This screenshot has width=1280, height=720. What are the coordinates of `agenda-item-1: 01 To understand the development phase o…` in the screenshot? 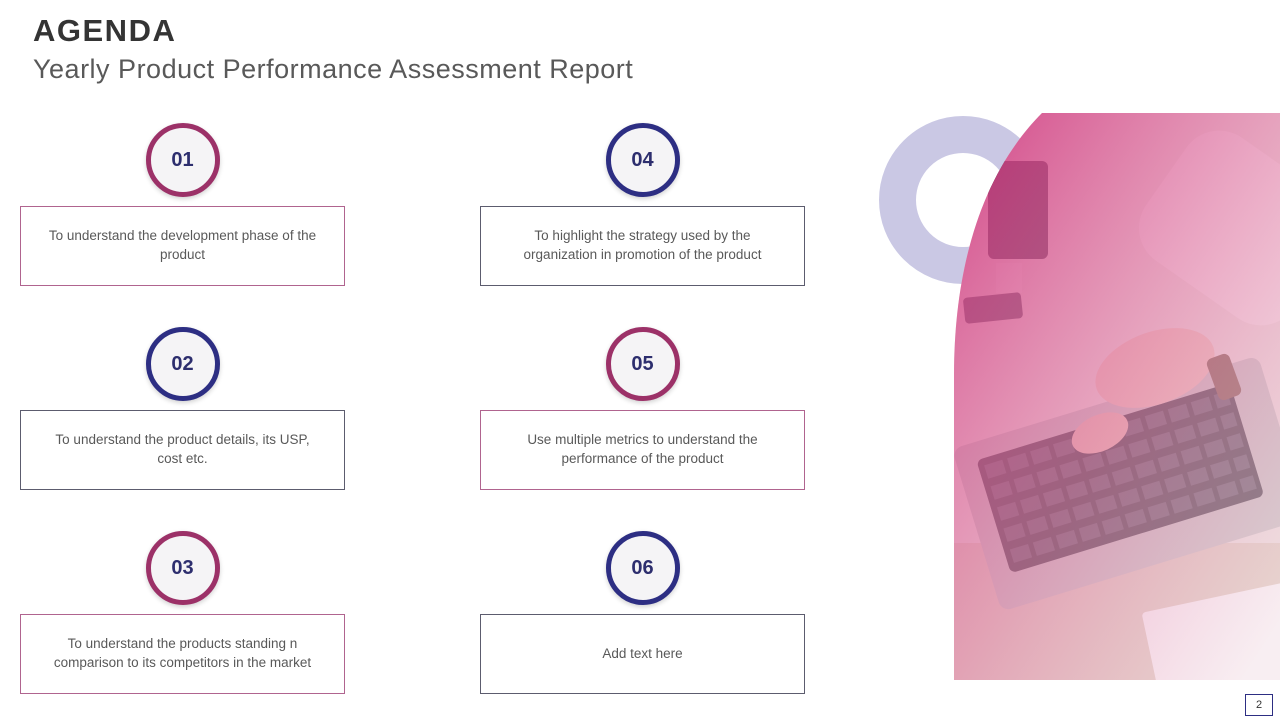 It's located at (182, 204).